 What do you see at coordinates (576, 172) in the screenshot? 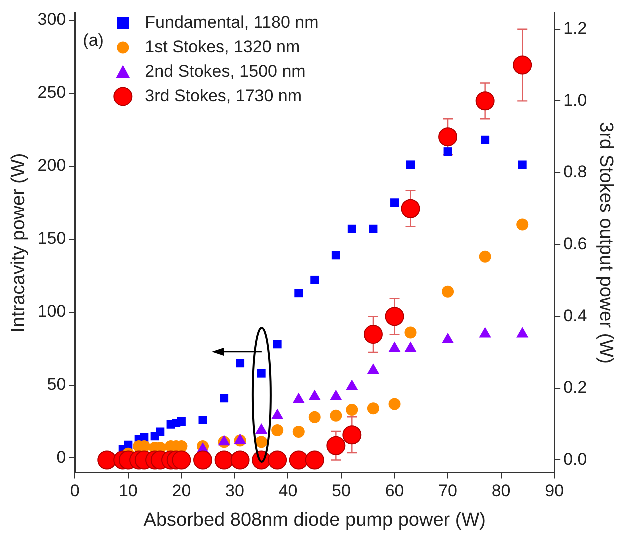
I see `y2-tick-label: 0.8` at bounding box center [576, 172].